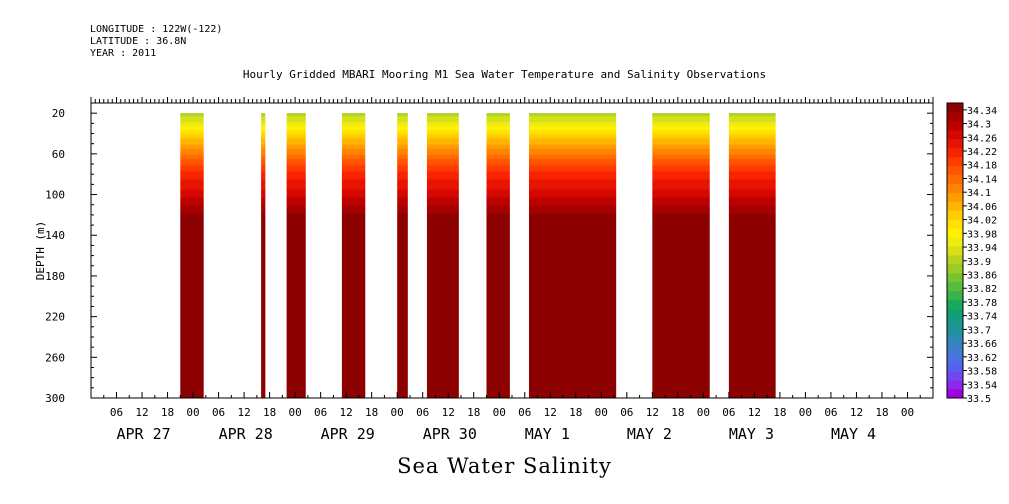 This screenshot has height=504, width=1009. Describe the element at coordinates (751, 434) in the screenshot. I see `x-day-label: MAY 3` at that location.